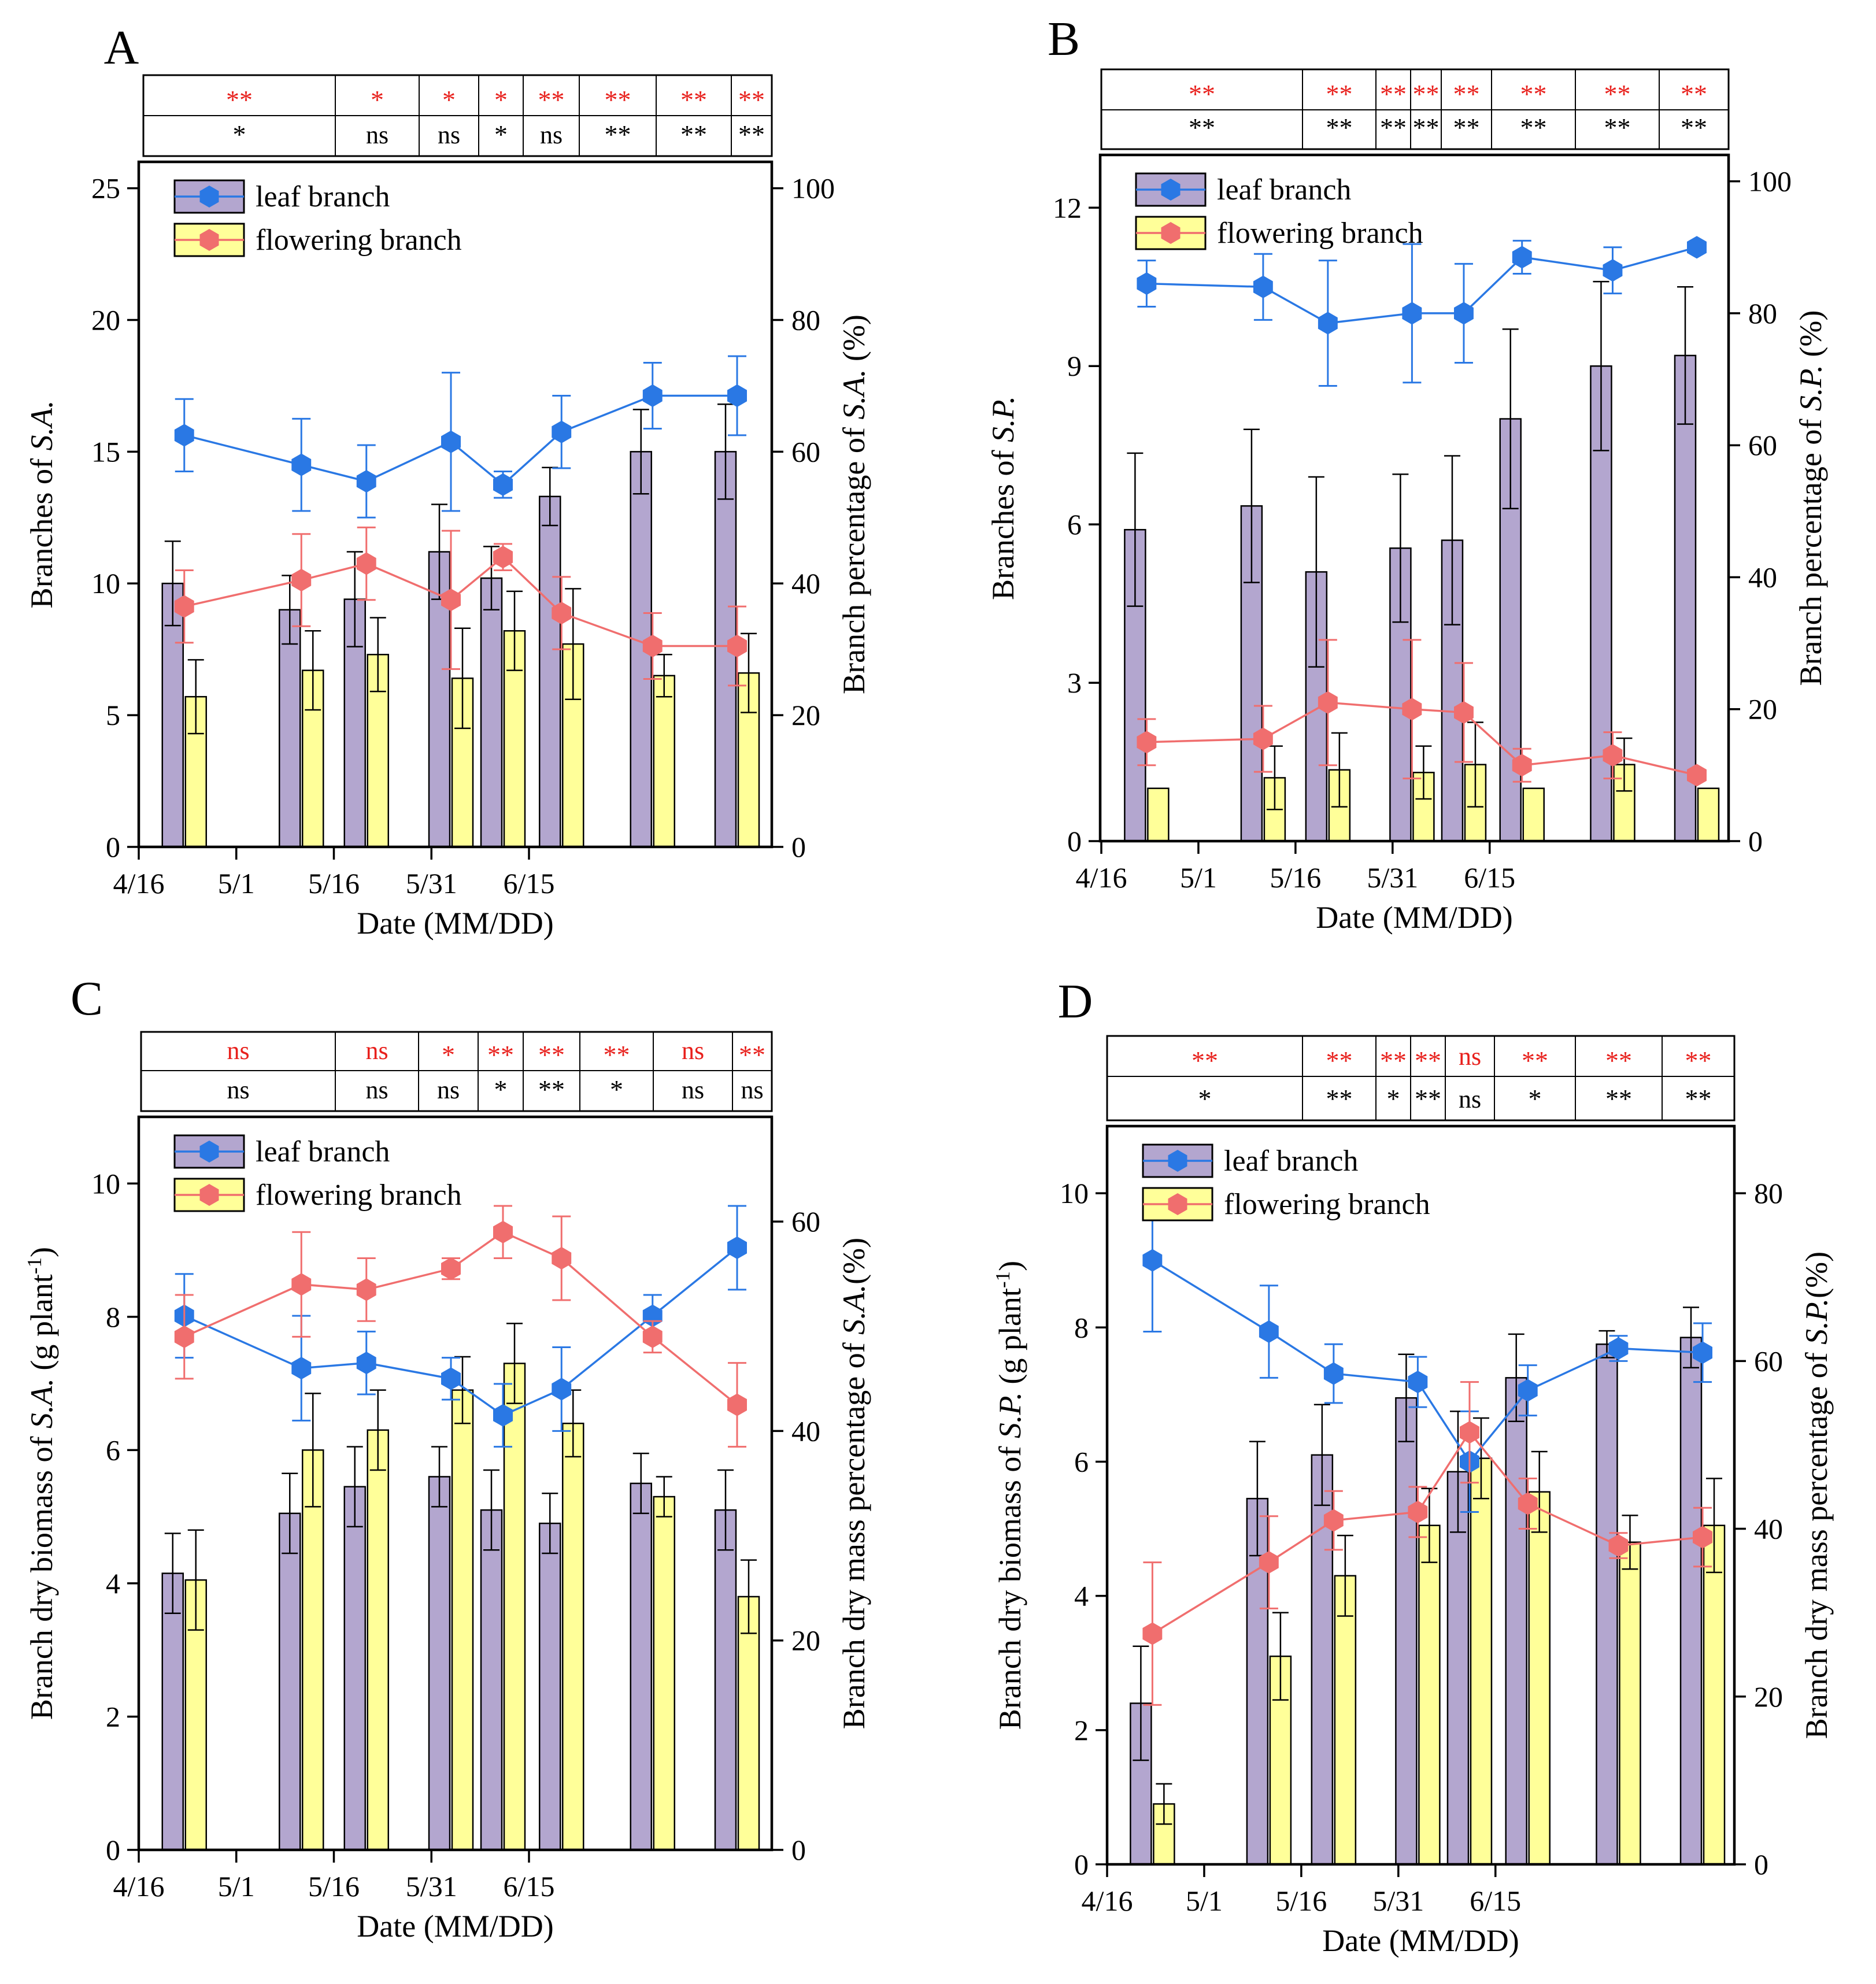  What do you see at coordinates (139, 883) in the screenshot?
I see `panel-a-x-tick-label-0: 4/16` at bounding box center [139, 883].